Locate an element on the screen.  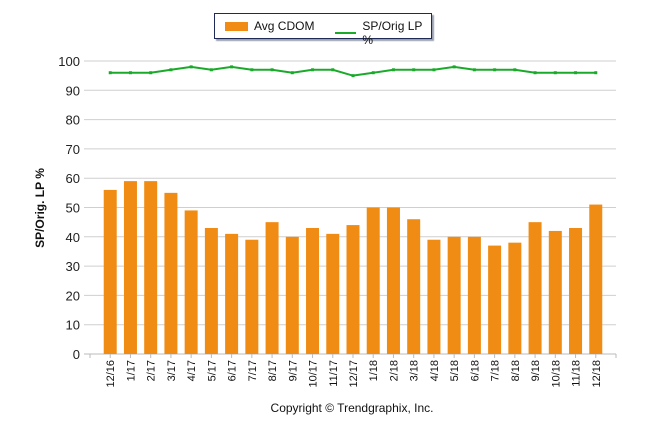
x-tick-label: 7/17 is located at coordinates (253, 370).